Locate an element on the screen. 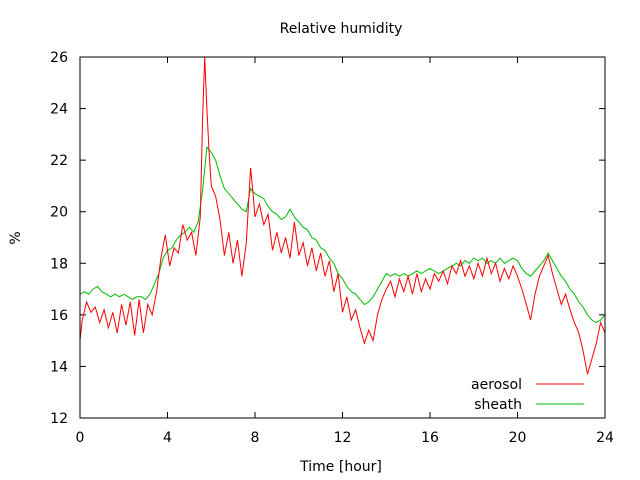 Image resolution: width=640 pixels, height=480 pixels. y-tick-label: 16 is located at coordinates (59, 316).